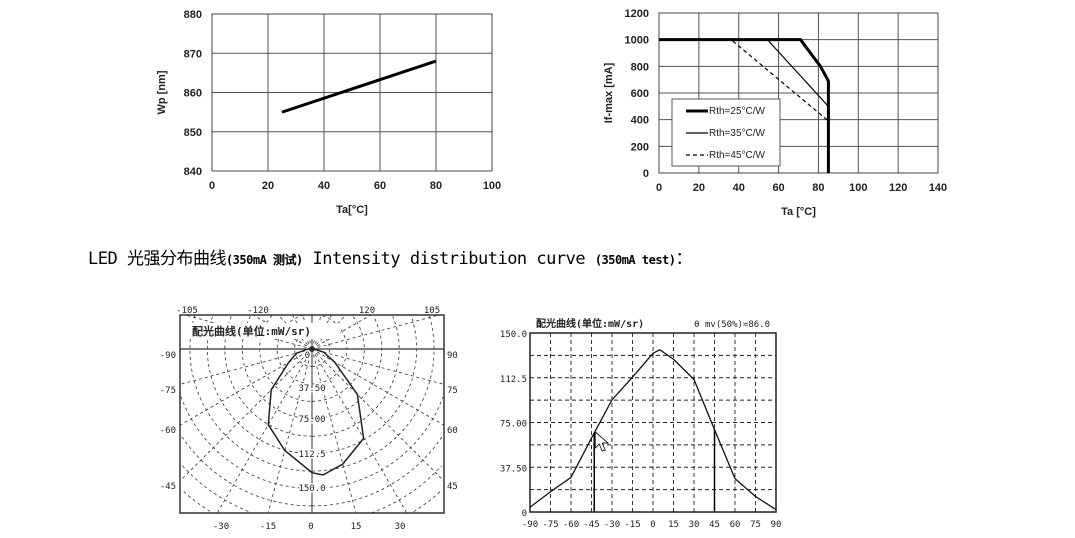 This screenshot has width=1075, height=538. Describe the element at coordinates (513, 335) in the screenshot. I see `y-tick-label: 150.0` at that location.